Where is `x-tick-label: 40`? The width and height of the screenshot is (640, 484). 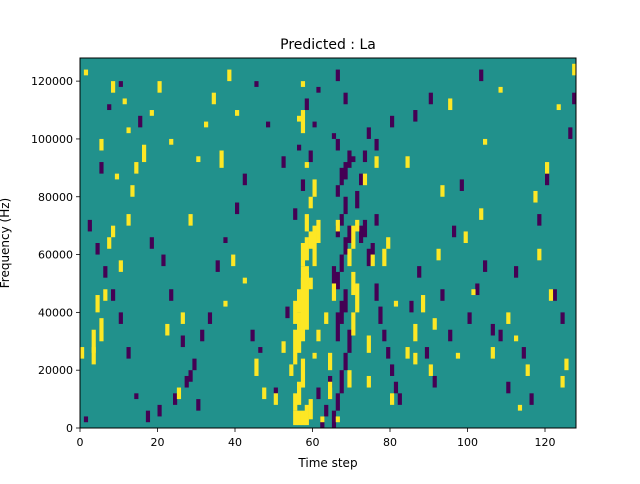 x-tick-label: 40 is located at coordinates (235, 442).